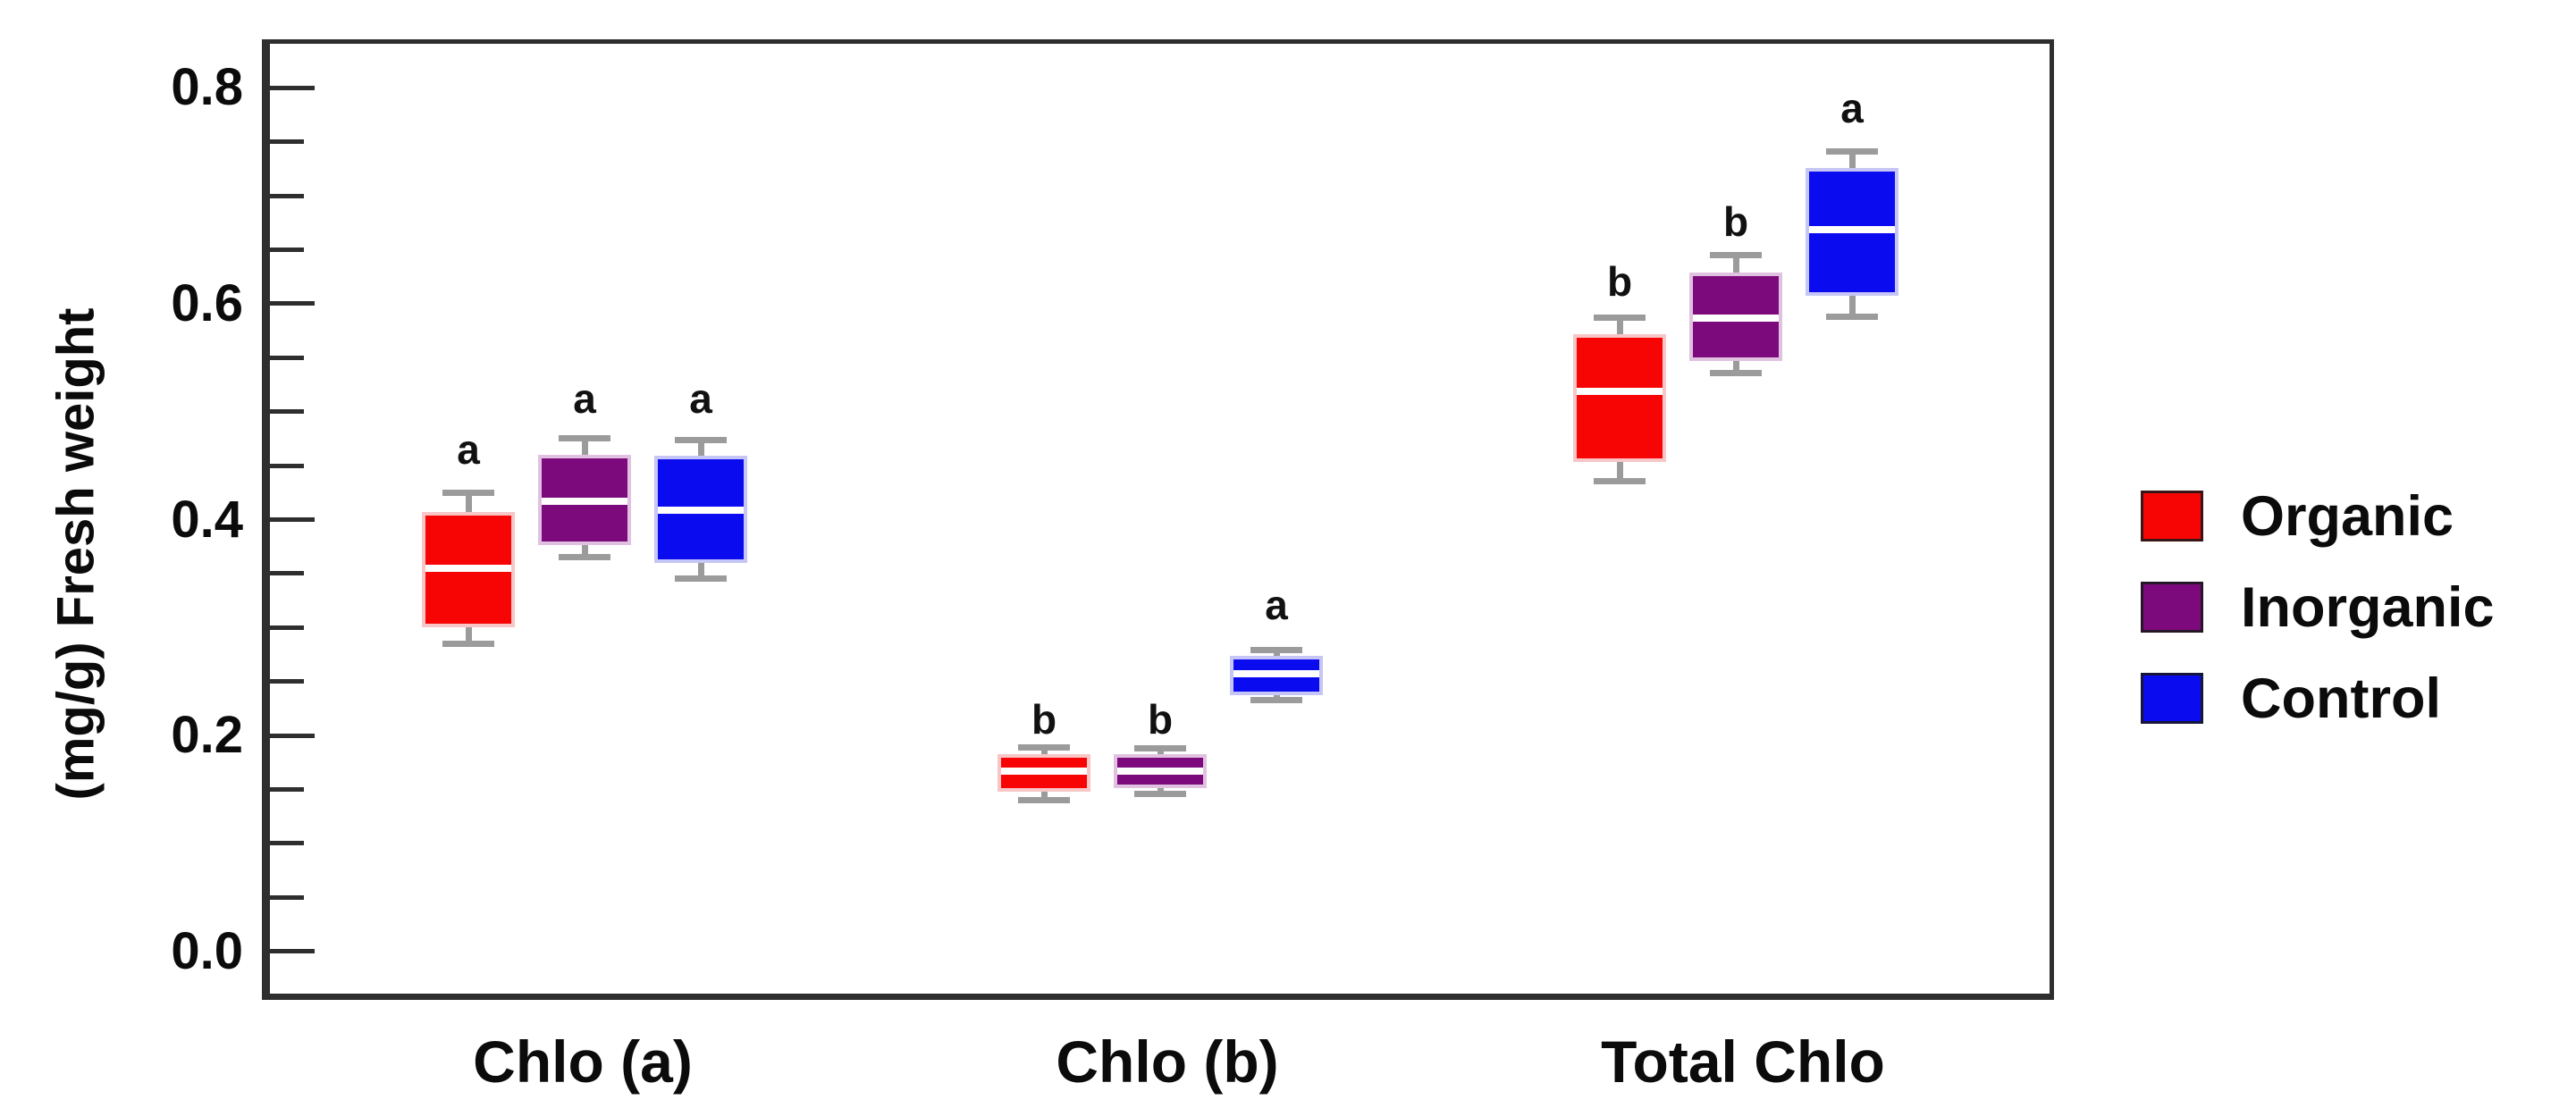 Image resolution: width=2576 pixels, height=1108 pixels. What do you see at coordinates (1736, 318) in the screenshot?
I see `median-inorganic-total-chlo` at bounding box center [1736, 318].